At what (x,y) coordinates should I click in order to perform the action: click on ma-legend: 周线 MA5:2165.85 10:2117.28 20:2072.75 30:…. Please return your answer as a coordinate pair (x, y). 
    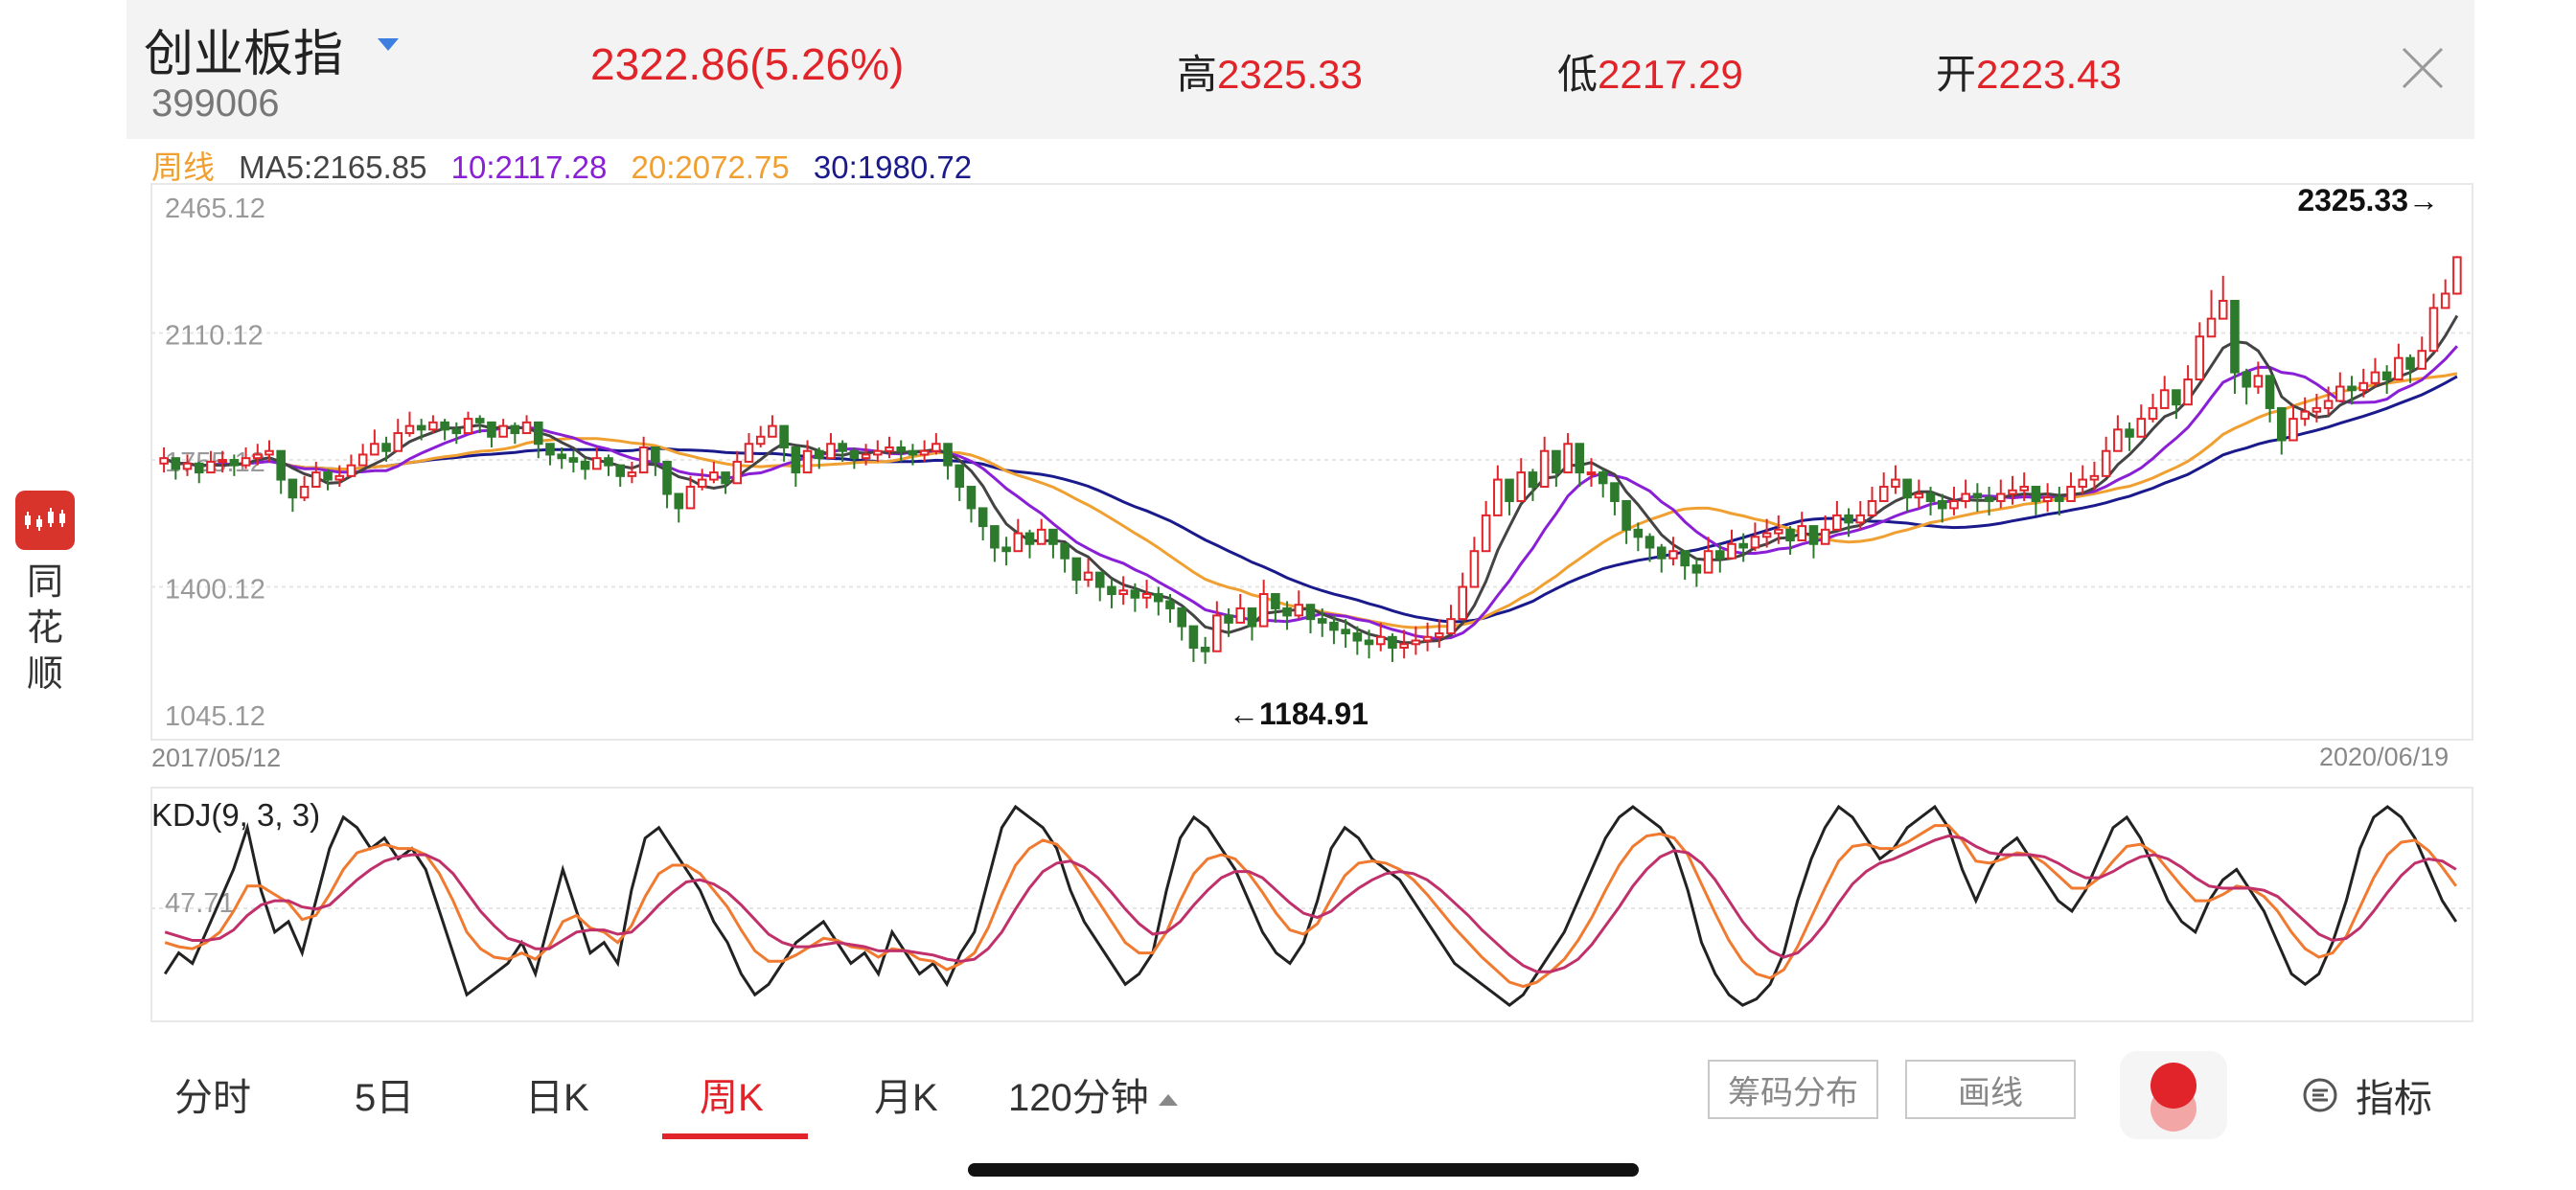
    Looking at the image, I should click on (569, 165).